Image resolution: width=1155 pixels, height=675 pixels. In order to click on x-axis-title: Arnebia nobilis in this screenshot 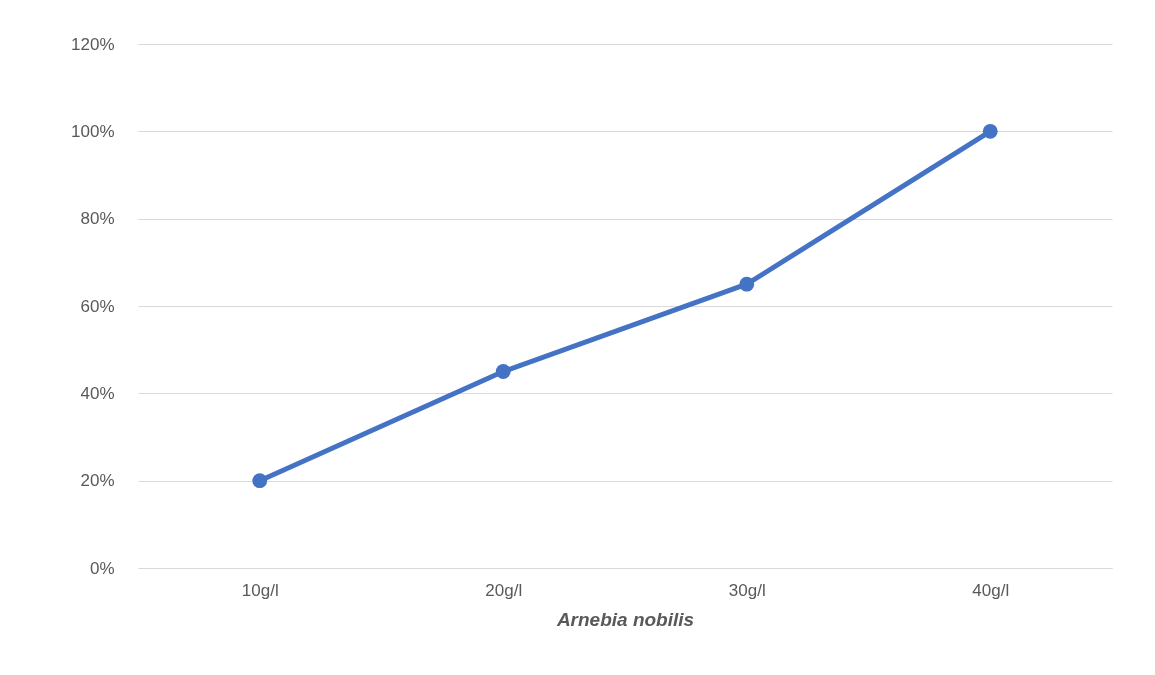, I will do `click(625, 619)`.